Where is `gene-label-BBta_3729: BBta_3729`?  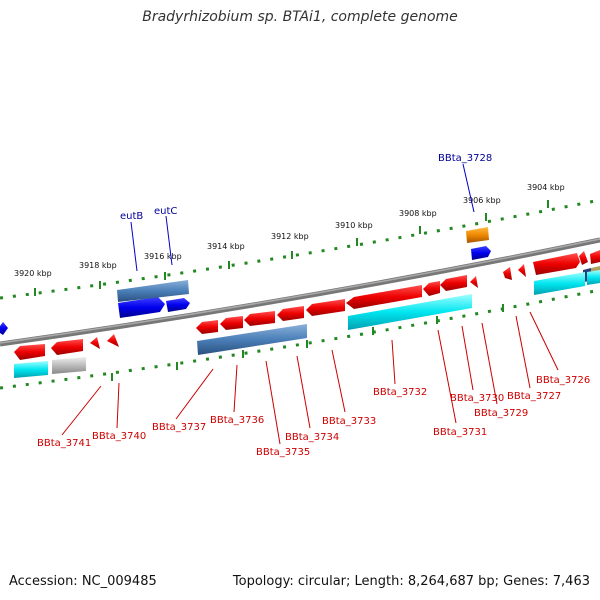
gene-label-BBta_3729: BBta_3729 is located at coordinates (501, 413).